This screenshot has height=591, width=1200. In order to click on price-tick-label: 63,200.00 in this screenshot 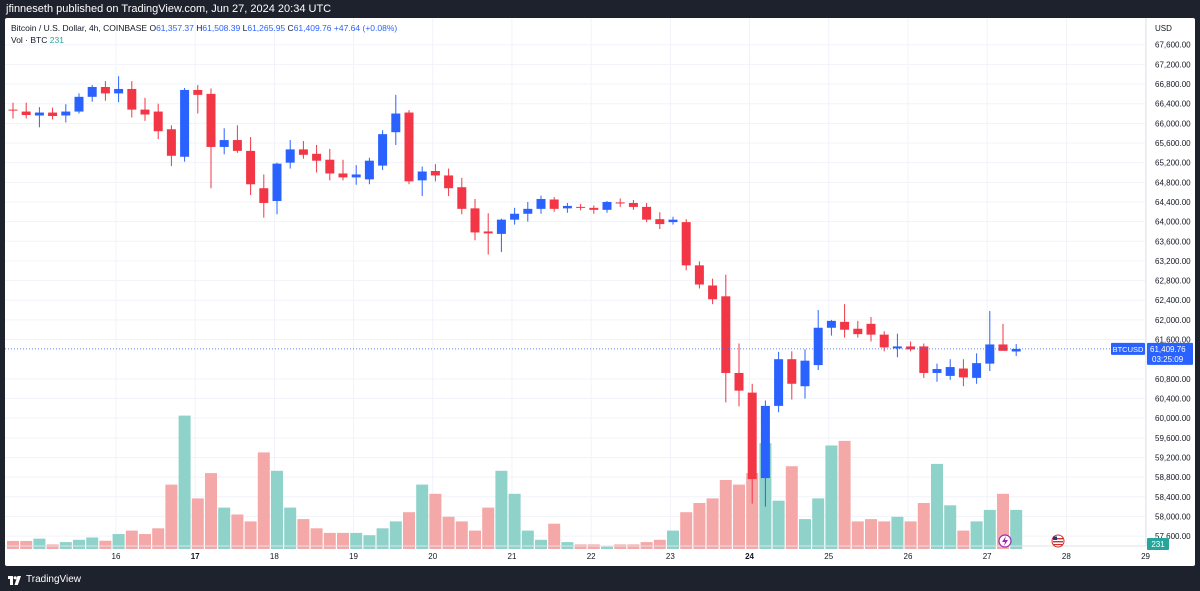, I will do `click(1173, 261)`.